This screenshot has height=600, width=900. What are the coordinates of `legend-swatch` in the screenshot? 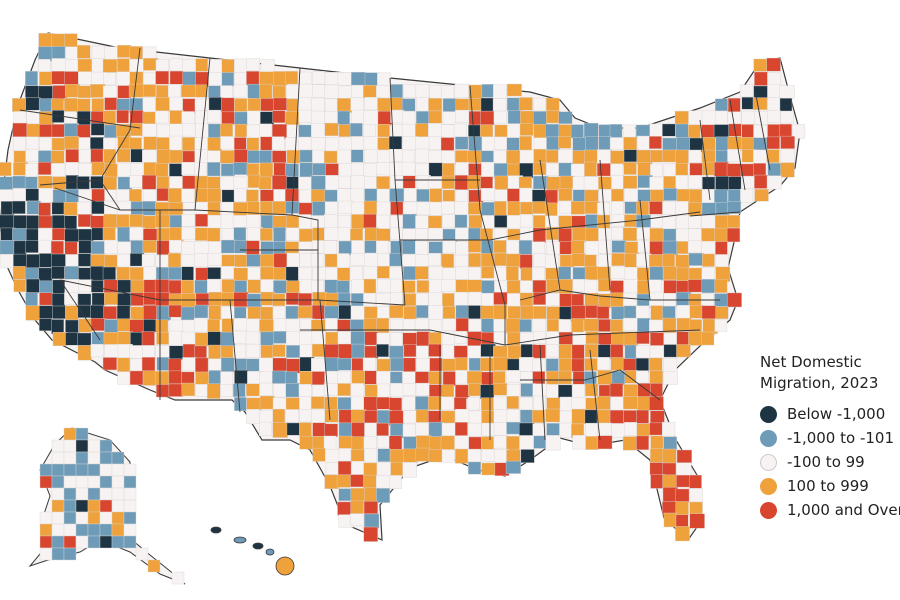 It's located at (768, 438).